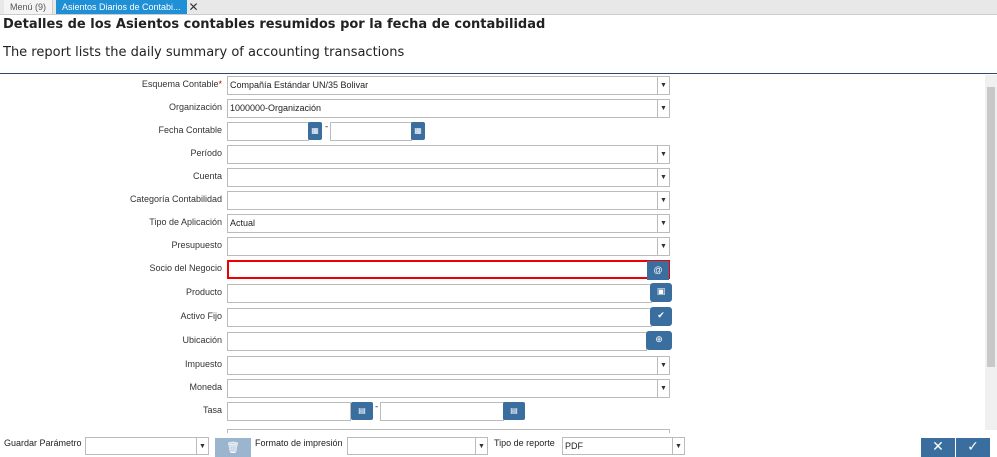 The height and width of the screenshot is (457, 997). I want to click on label: Moneda, so click(205, 387).